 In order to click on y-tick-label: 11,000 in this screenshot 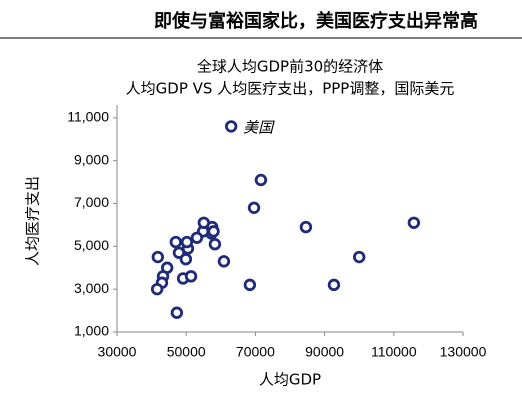, I will do `click(88, 117)`.